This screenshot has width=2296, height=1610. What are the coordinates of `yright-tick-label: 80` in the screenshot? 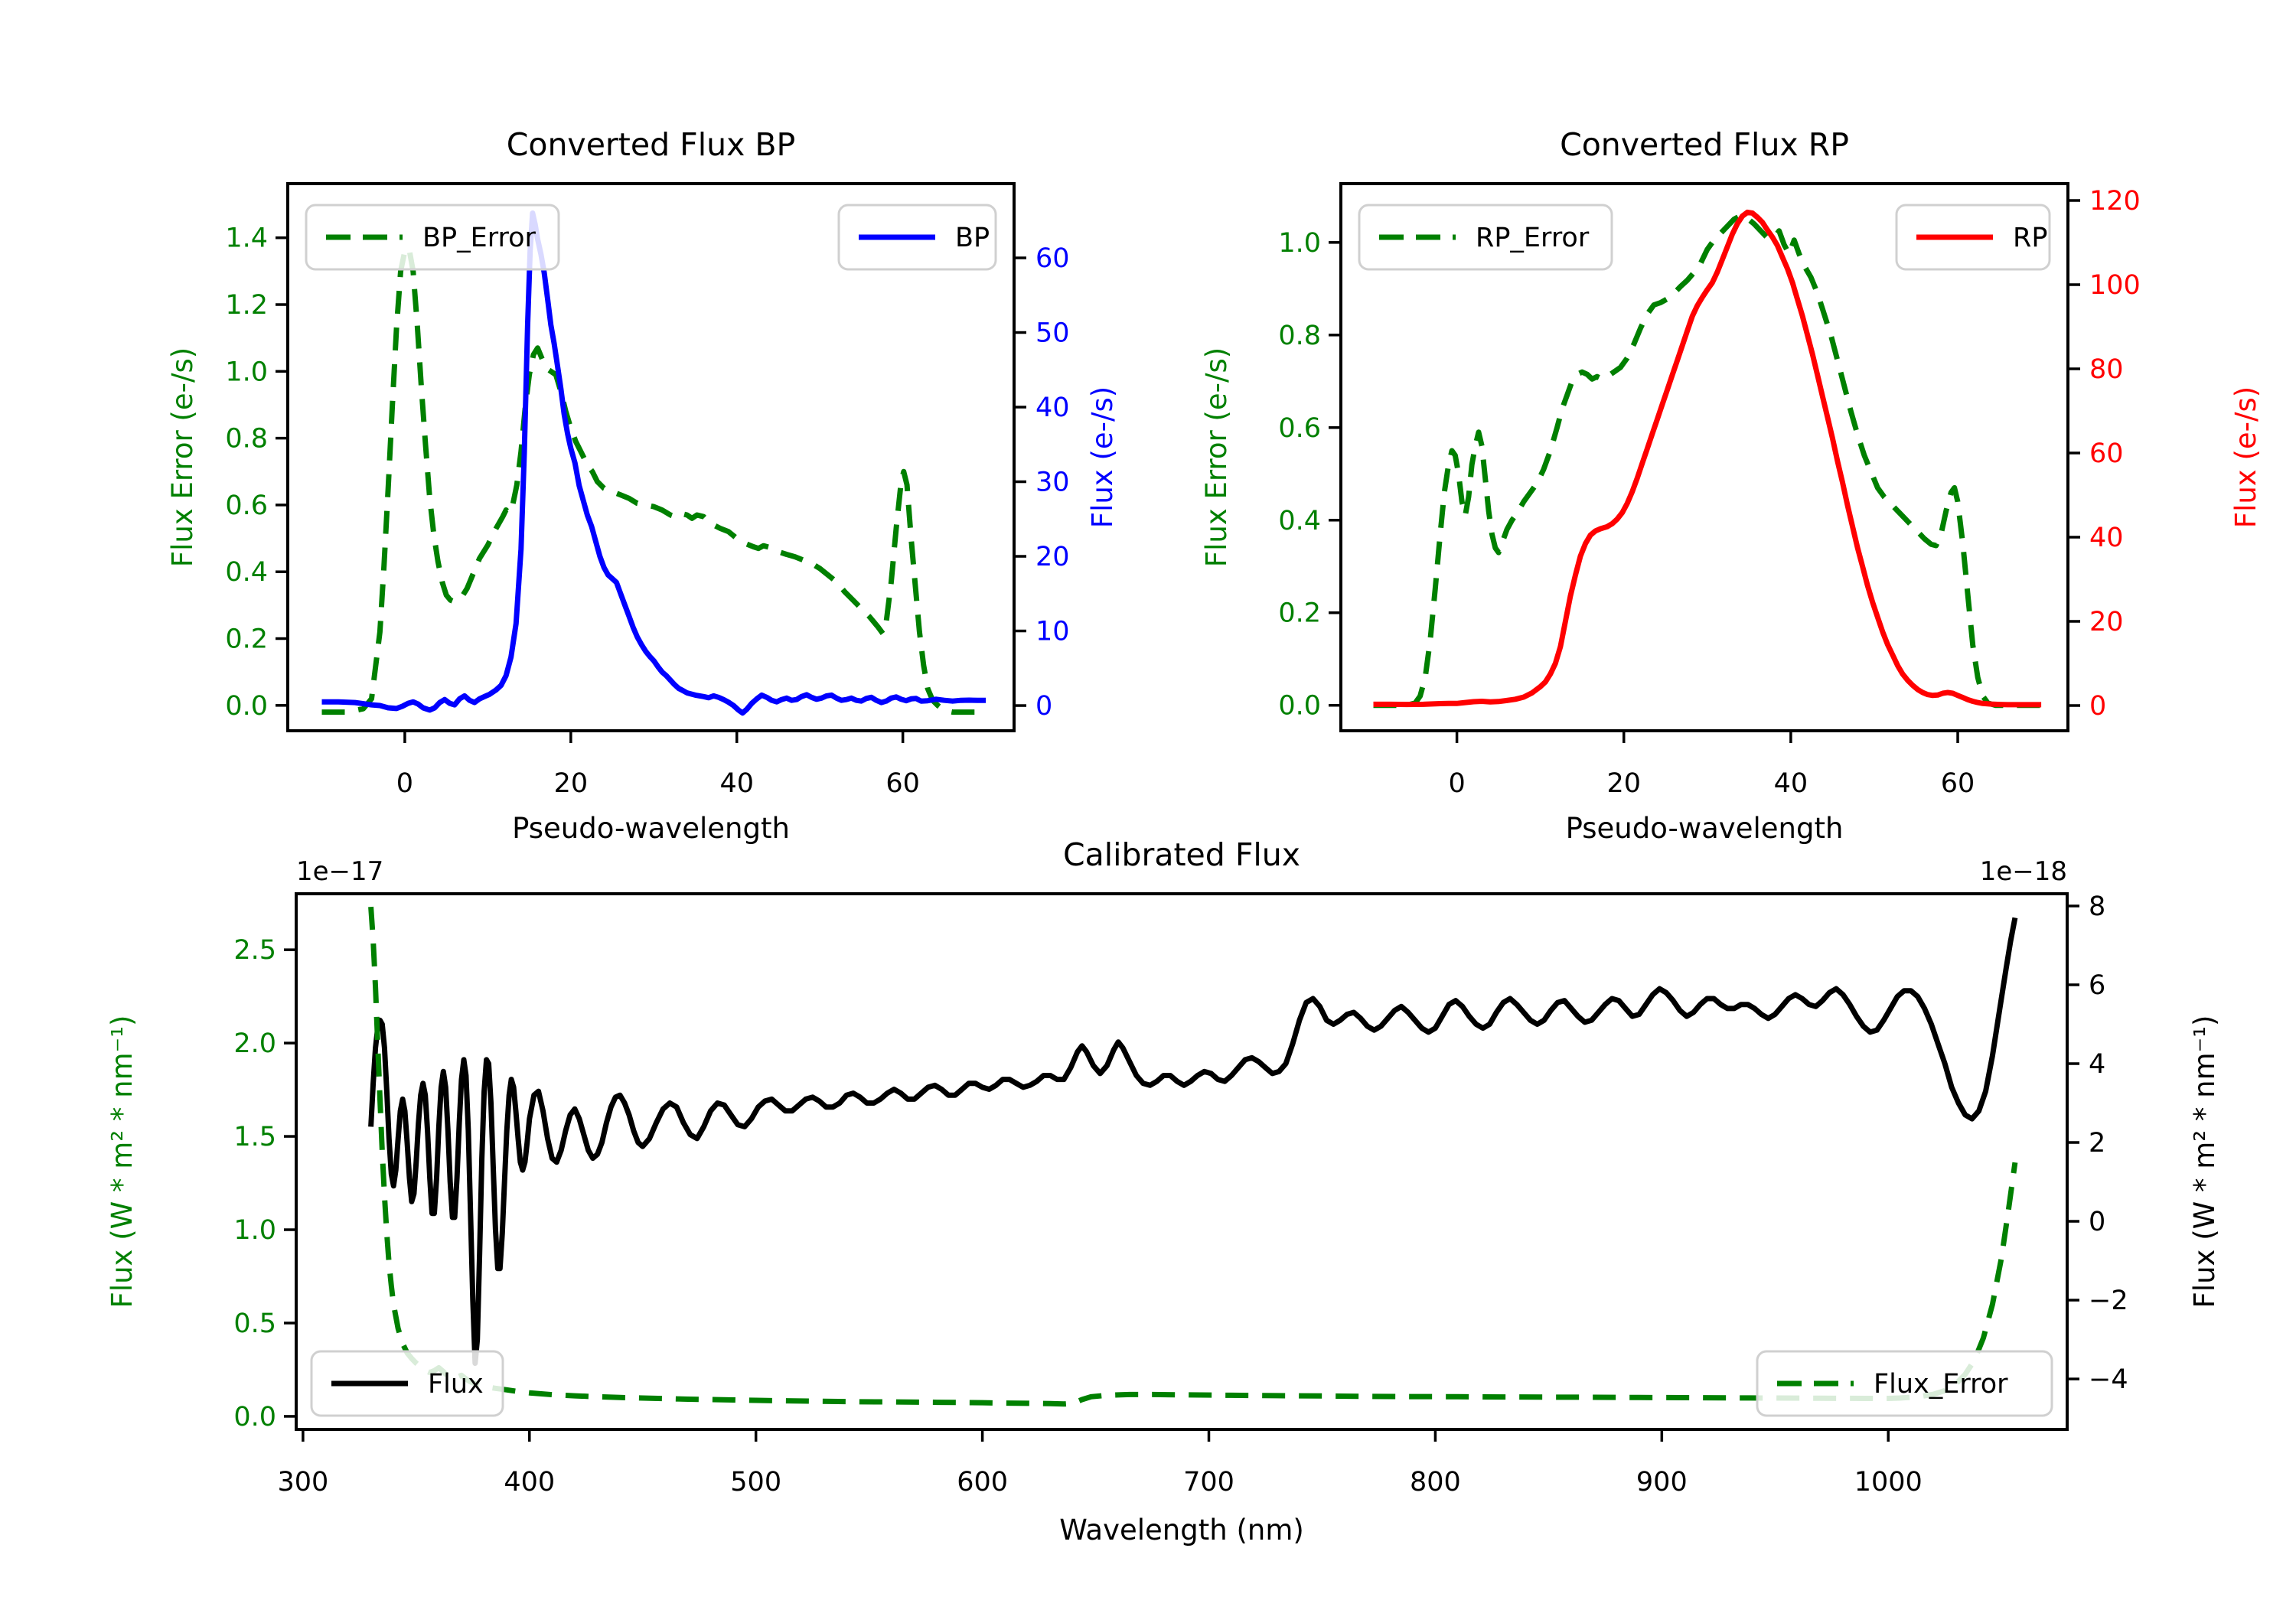 It's located at (2106, 370).